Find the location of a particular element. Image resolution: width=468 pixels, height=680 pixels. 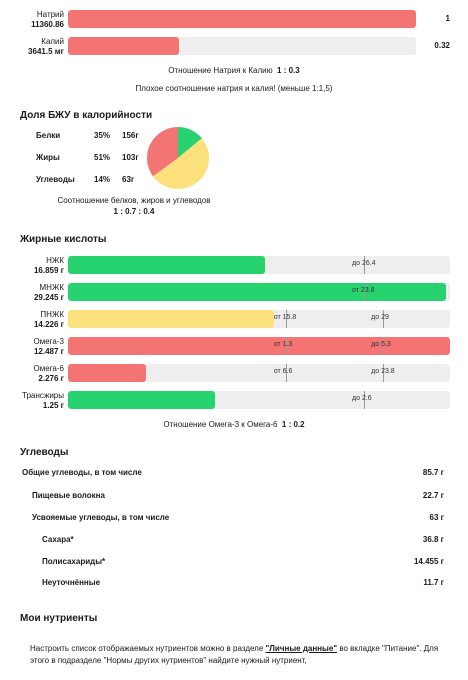

bju-row-grams: 63г is located at coordinates (128, 179).